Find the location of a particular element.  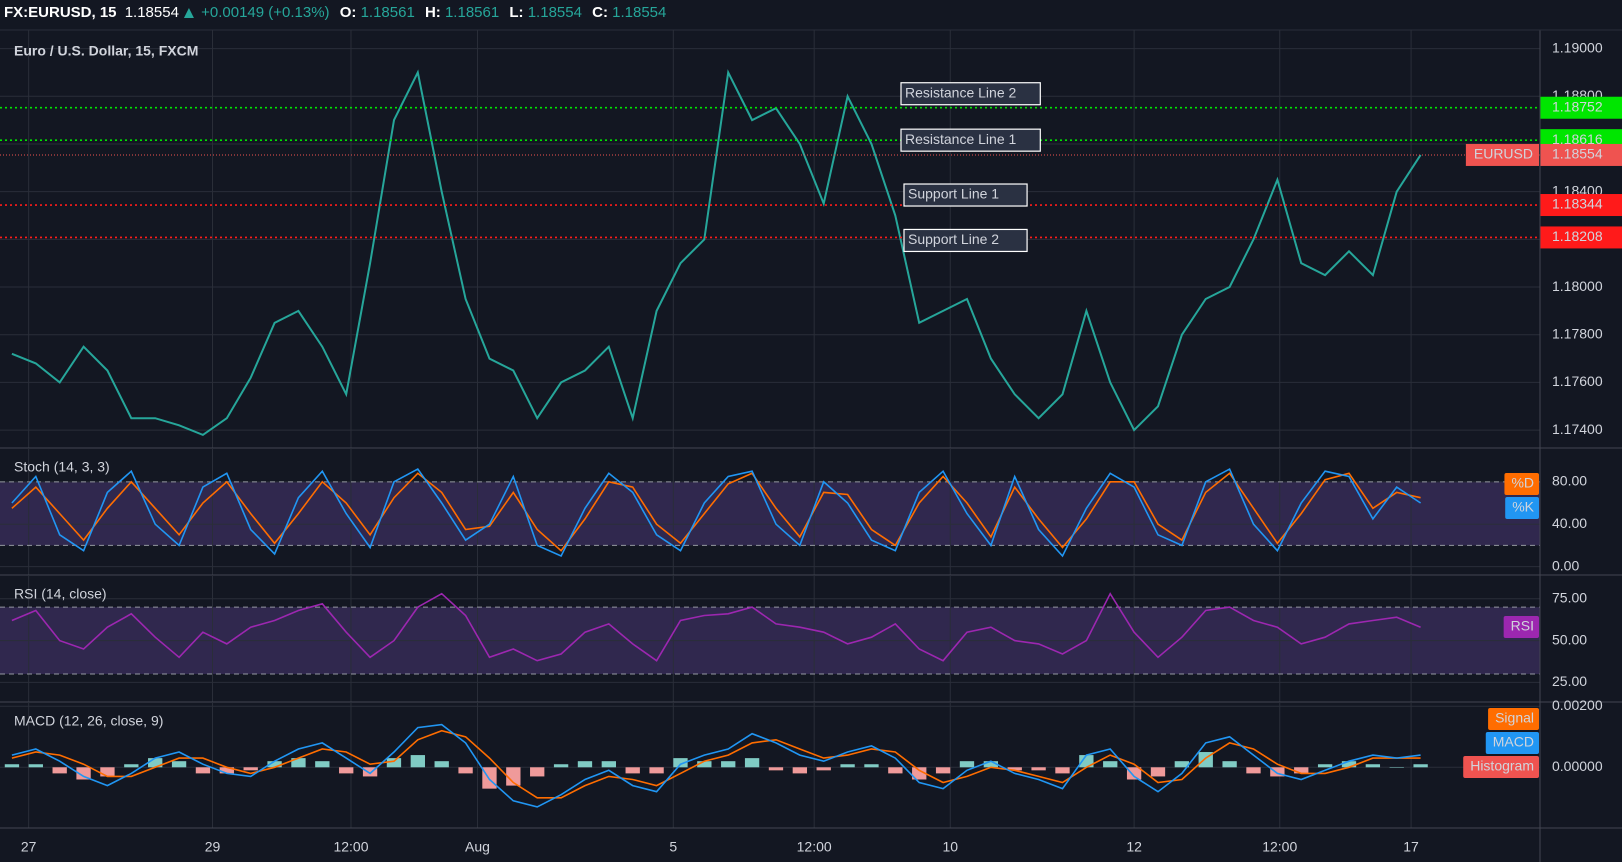

pane-title: Euro / U.S. Dollar, 15, FXCM is located at coordinates (106, 51).